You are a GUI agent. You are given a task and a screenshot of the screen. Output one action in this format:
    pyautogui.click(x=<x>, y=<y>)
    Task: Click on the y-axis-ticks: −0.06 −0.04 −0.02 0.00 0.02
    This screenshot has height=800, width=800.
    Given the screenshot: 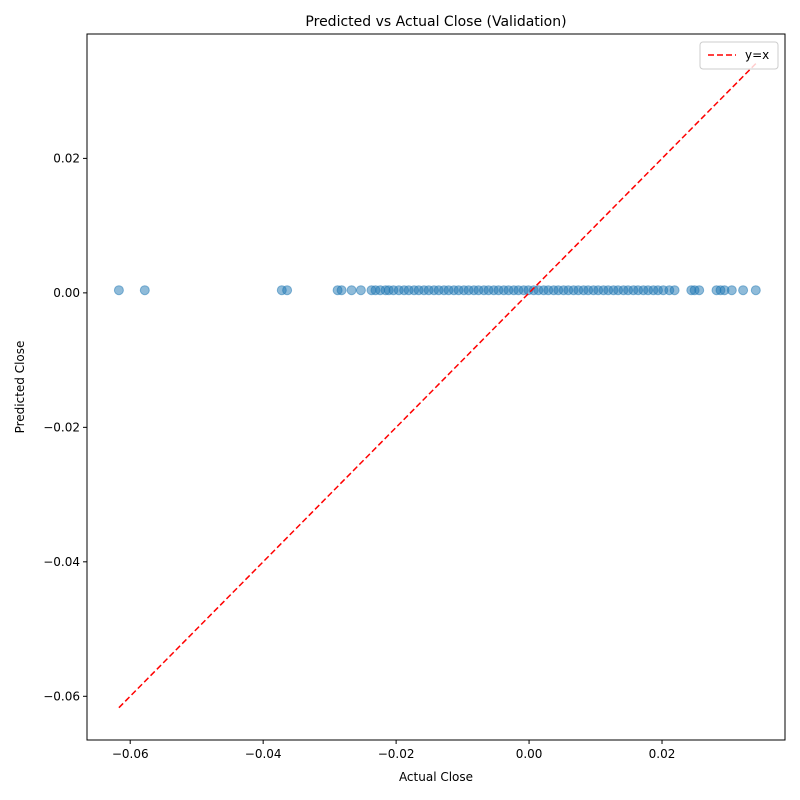 What is the action you would take?
    pyautogui.click(x=65, y=427)
    